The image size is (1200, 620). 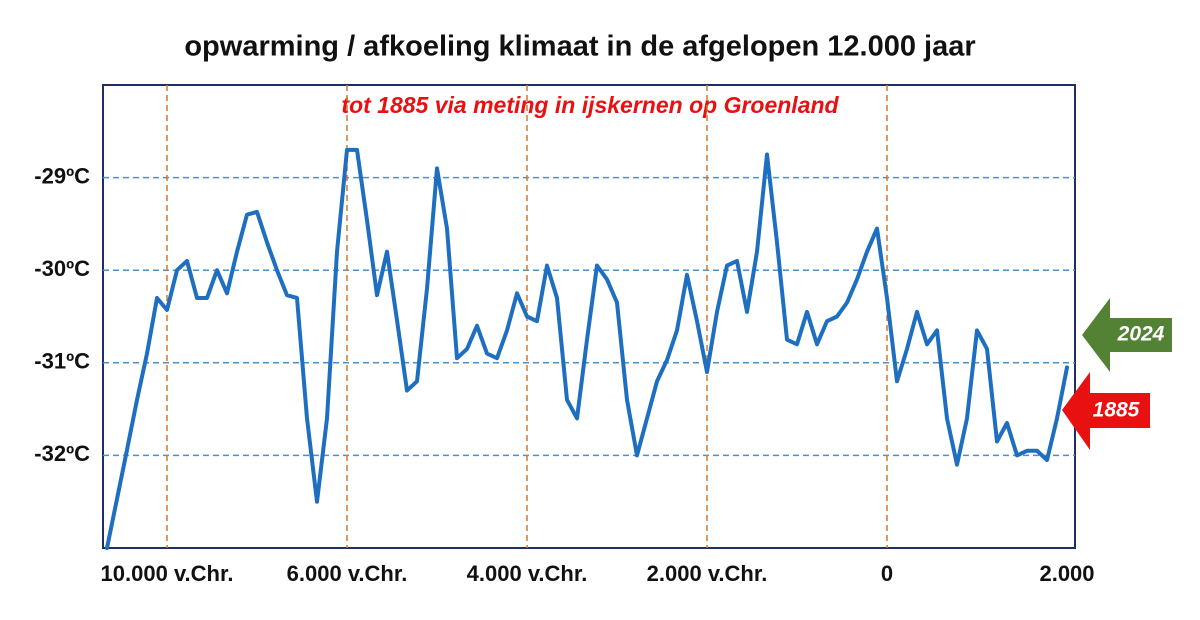 I want to click on y-tick-label: -29ºC, so click(x=62, y=175).